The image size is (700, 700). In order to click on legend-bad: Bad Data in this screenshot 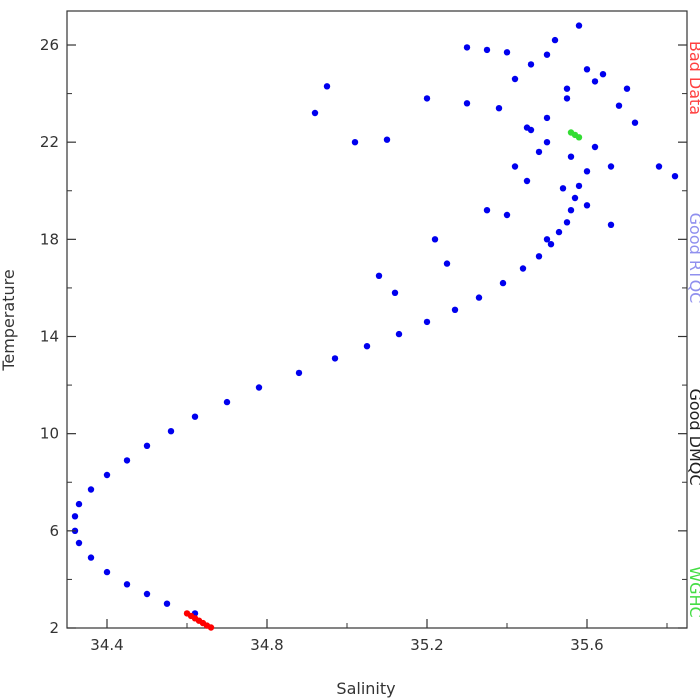, I will do `click(693, 78)`.